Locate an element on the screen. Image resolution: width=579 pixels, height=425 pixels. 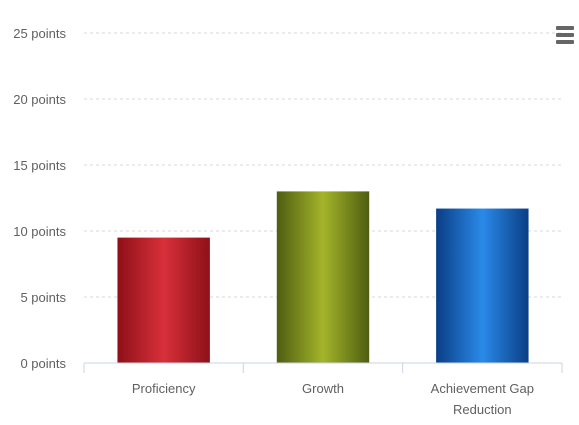
x-tick-label: Achievement Gap Reduction is located at coordinates (482, 399).